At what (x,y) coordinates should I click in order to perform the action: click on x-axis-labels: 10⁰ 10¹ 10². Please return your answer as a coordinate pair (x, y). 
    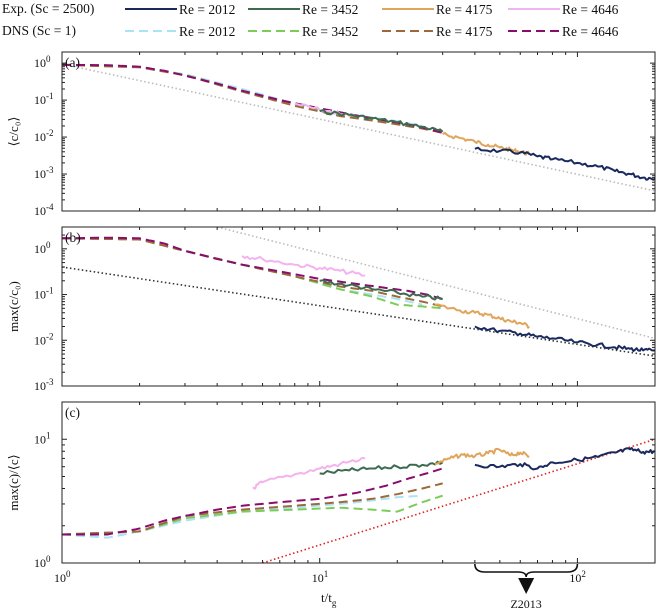
    Looking at the image, I should click on (320, 577).